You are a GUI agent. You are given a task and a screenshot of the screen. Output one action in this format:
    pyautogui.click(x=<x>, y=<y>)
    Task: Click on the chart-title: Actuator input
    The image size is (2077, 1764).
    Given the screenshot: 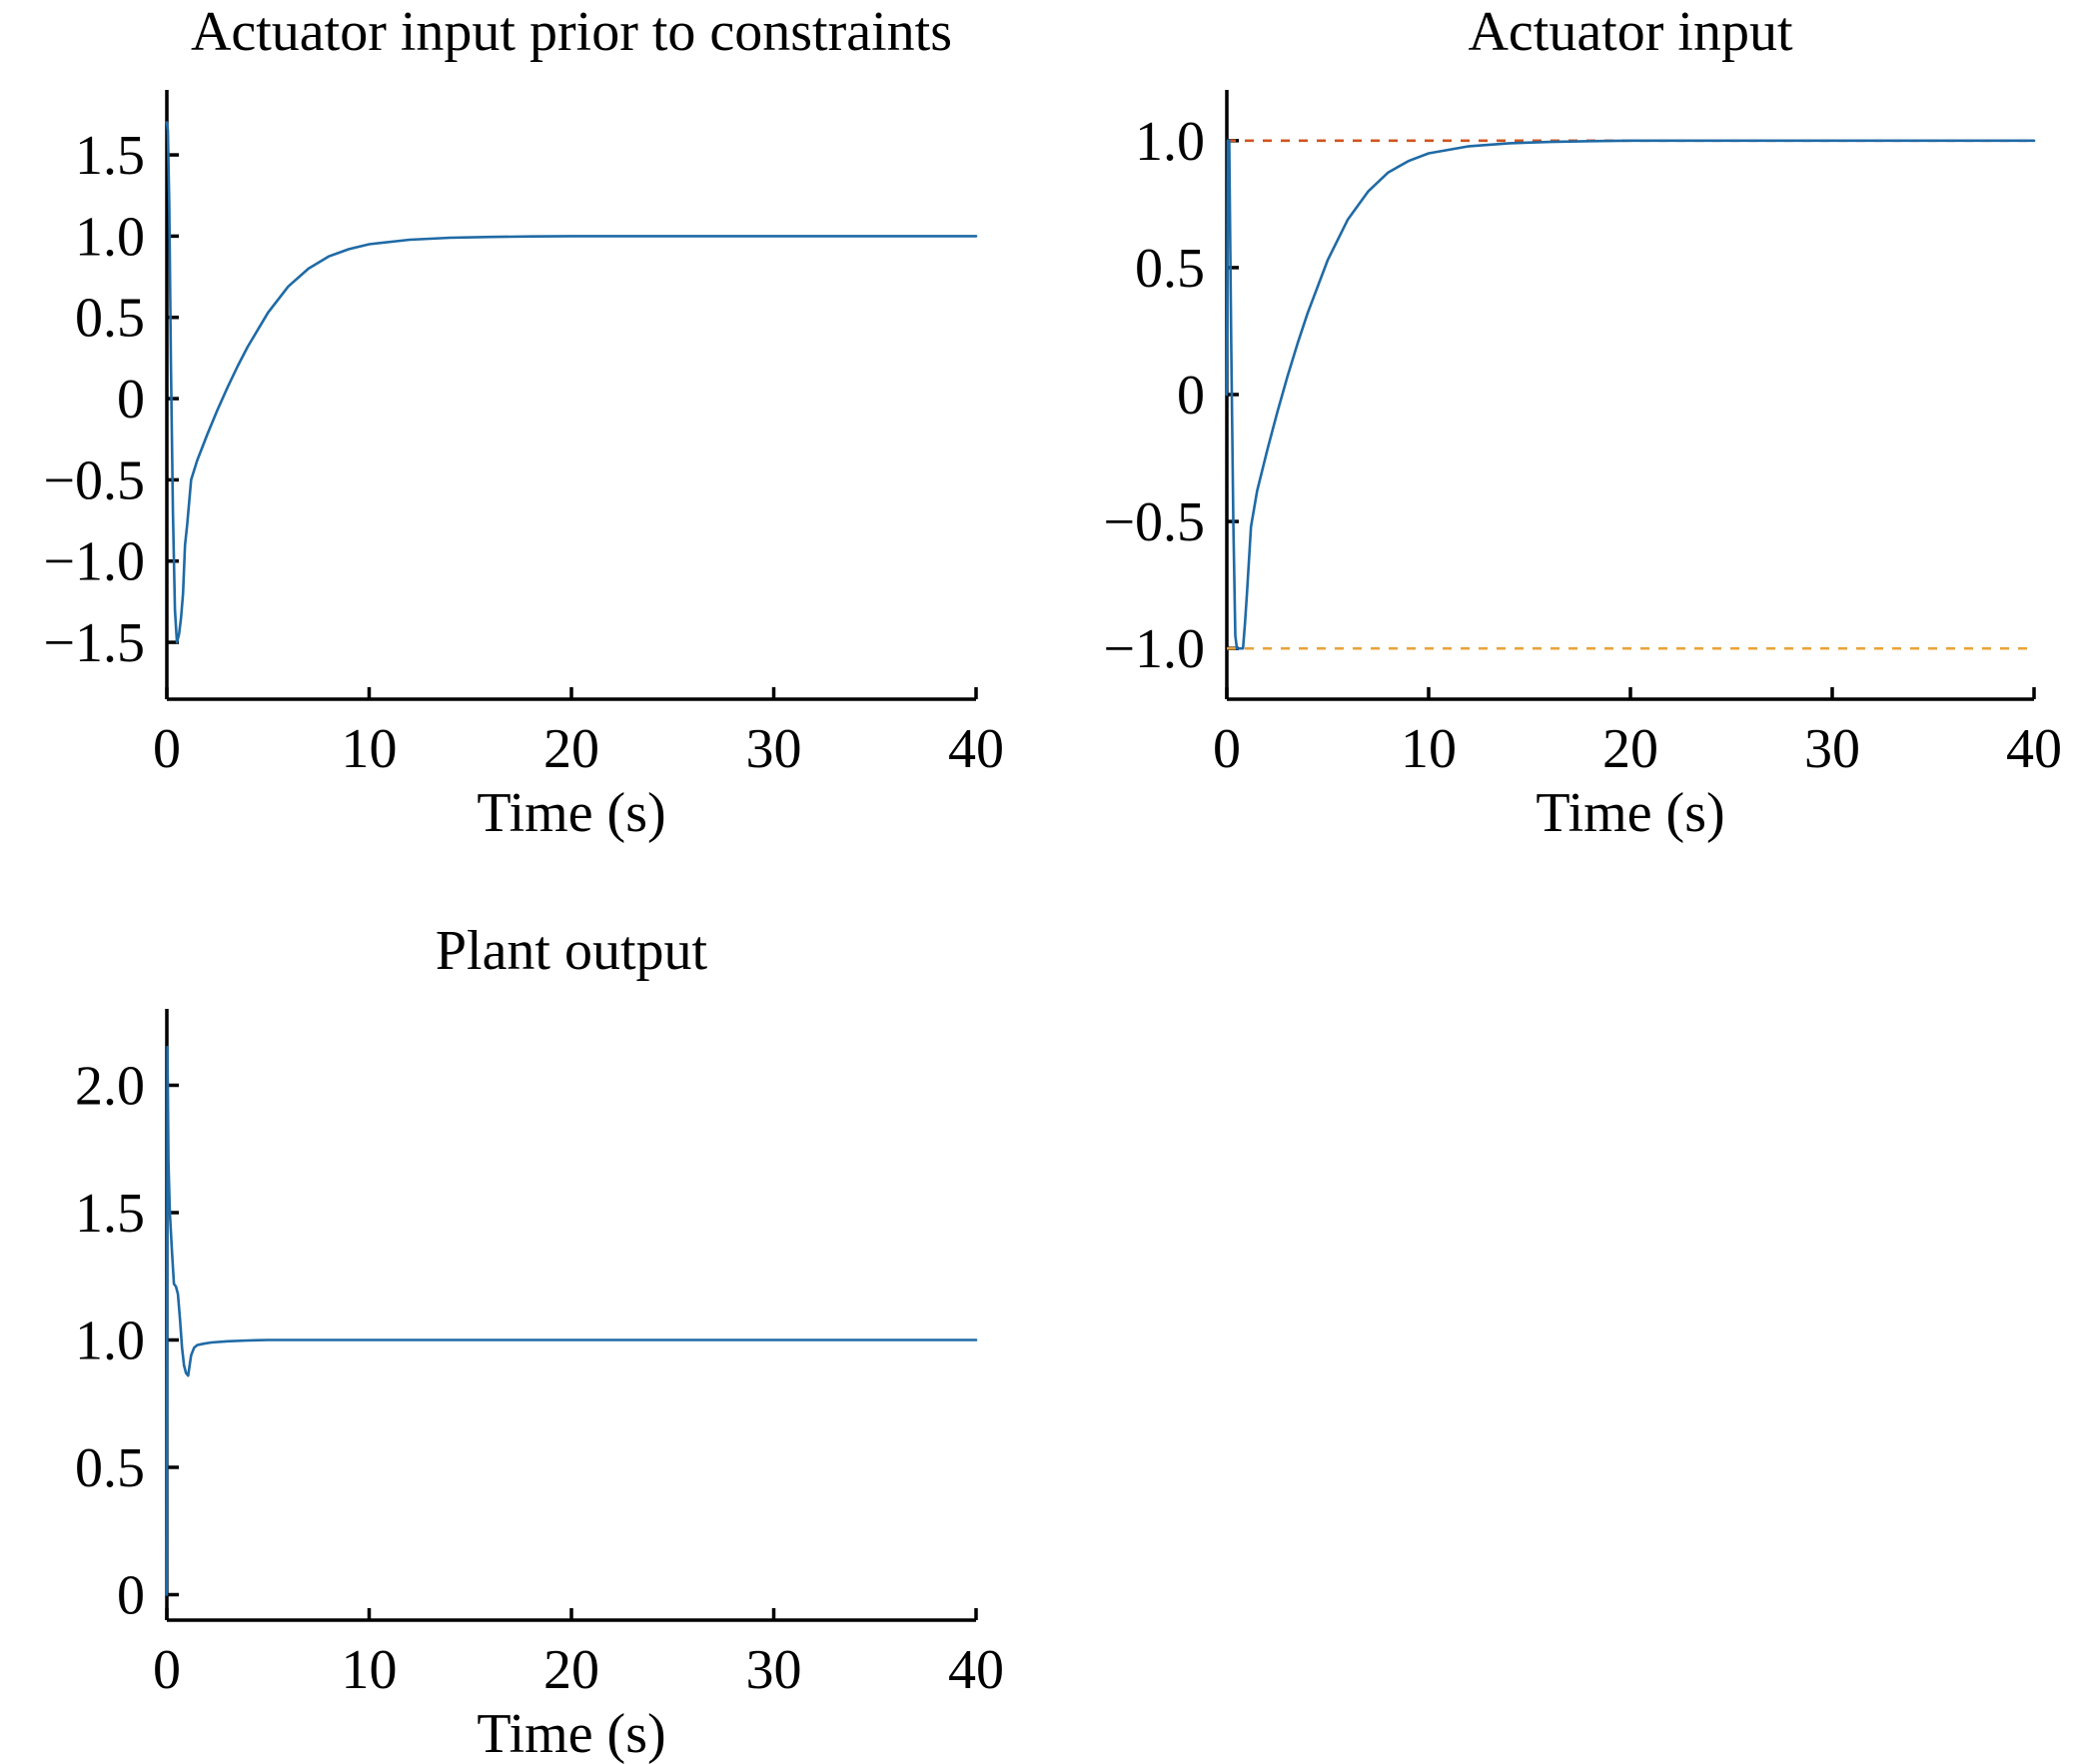 What is the action you would take?
    pyautogui.click(x=1630, y=32)
    